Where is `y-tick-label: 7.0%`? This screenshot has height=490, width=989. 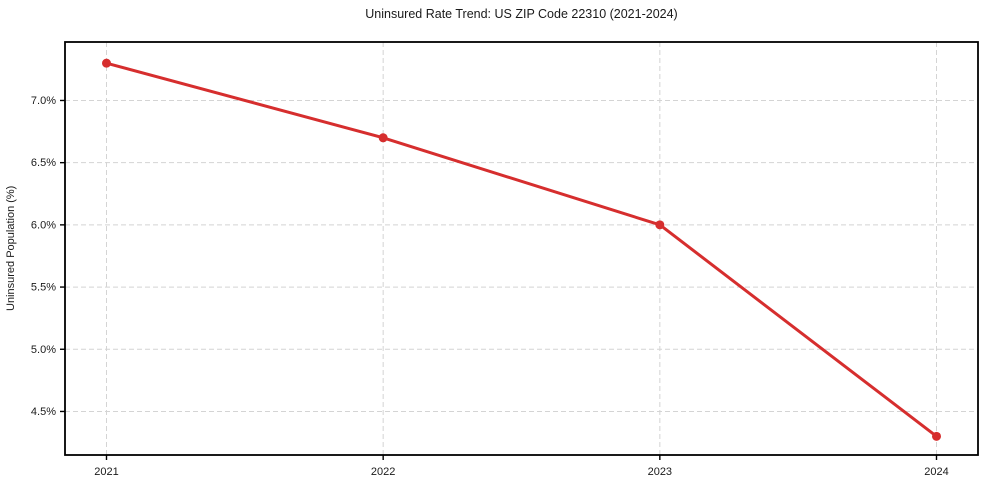
y-tick-label: 7.0% is located at coordinates (43, 101).